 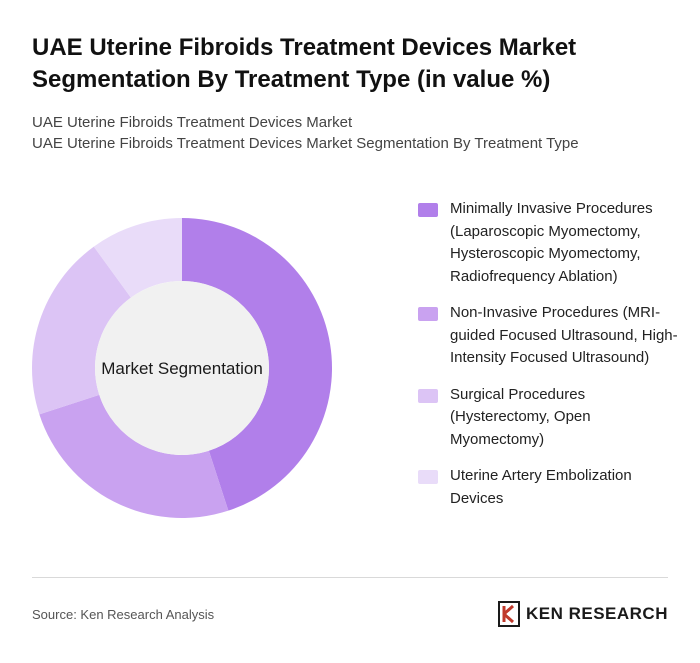 I want to click on donut-center-label: Market Segmentation, so click(x=182, y=368).